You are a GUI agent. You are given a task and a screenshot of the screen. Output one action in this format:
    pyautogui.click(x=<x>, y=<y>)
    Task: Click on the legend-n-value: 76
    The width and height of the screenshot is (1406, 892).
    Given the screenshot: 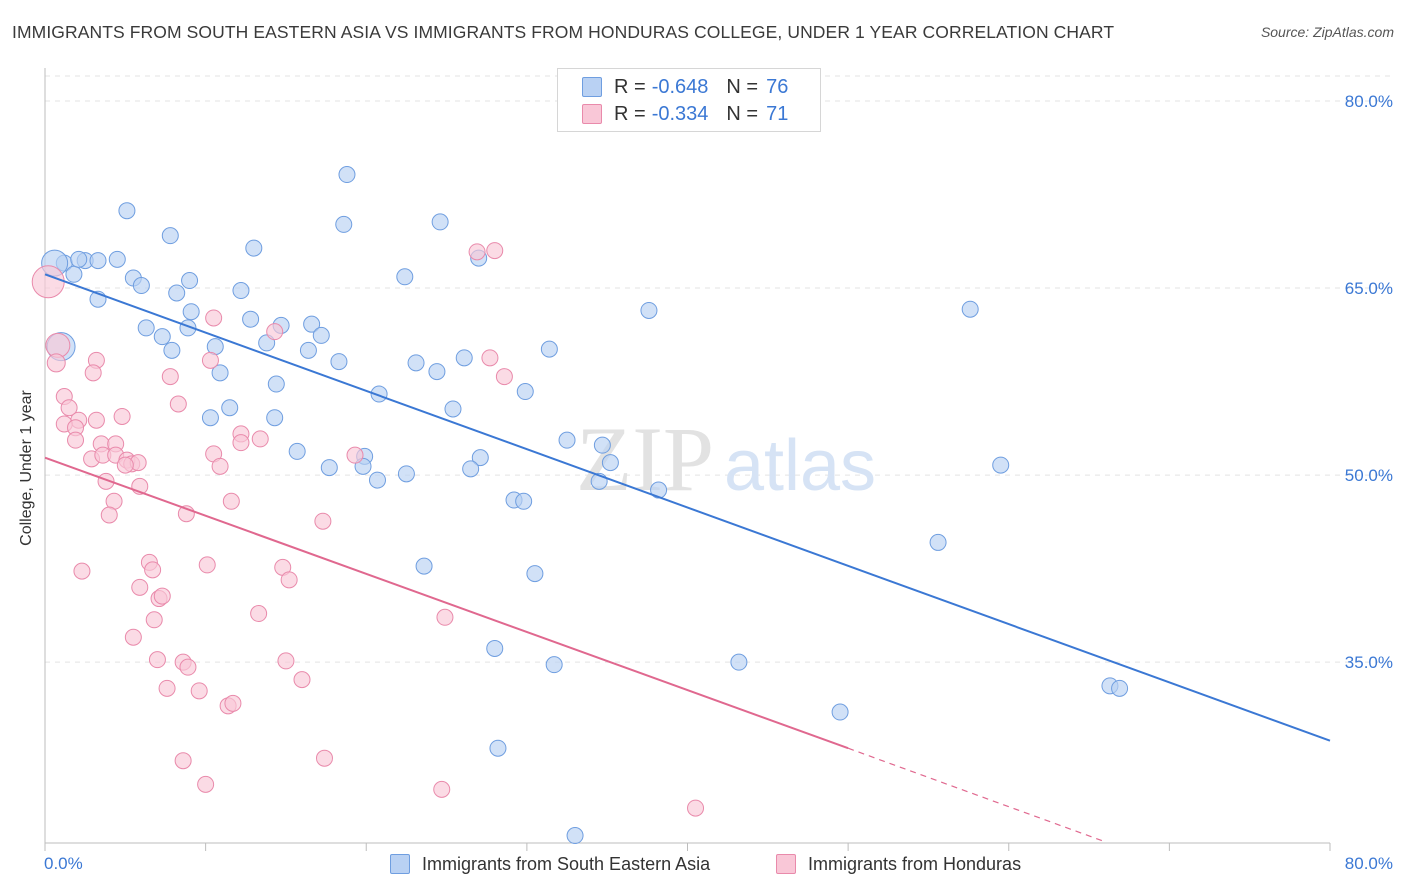 What is the action you would take?
    pyautogui.click(x=777, y=86)
    